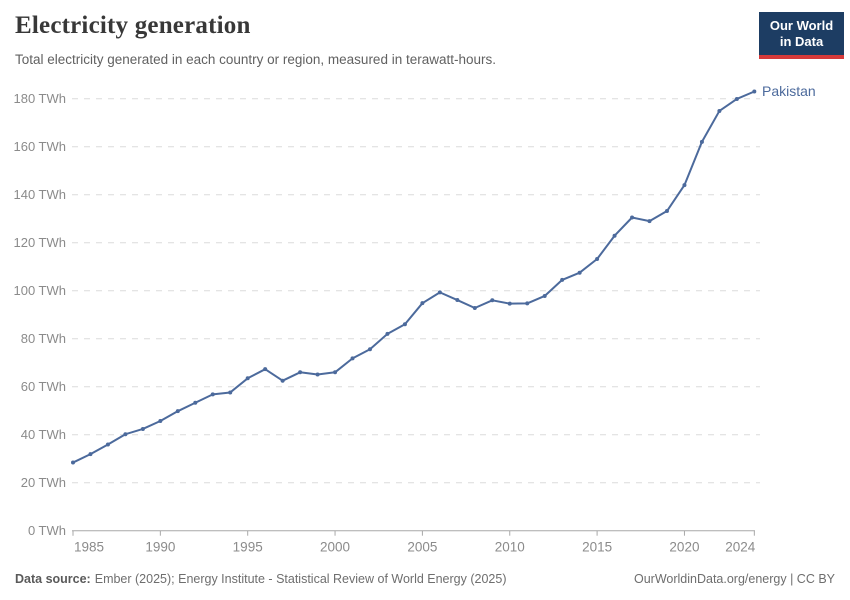 The height and width of the screenshot is (600, 850). Describe the element at coordinates (160, 547) in the screenshot. I see `x-tick-label: 1990` at that location.